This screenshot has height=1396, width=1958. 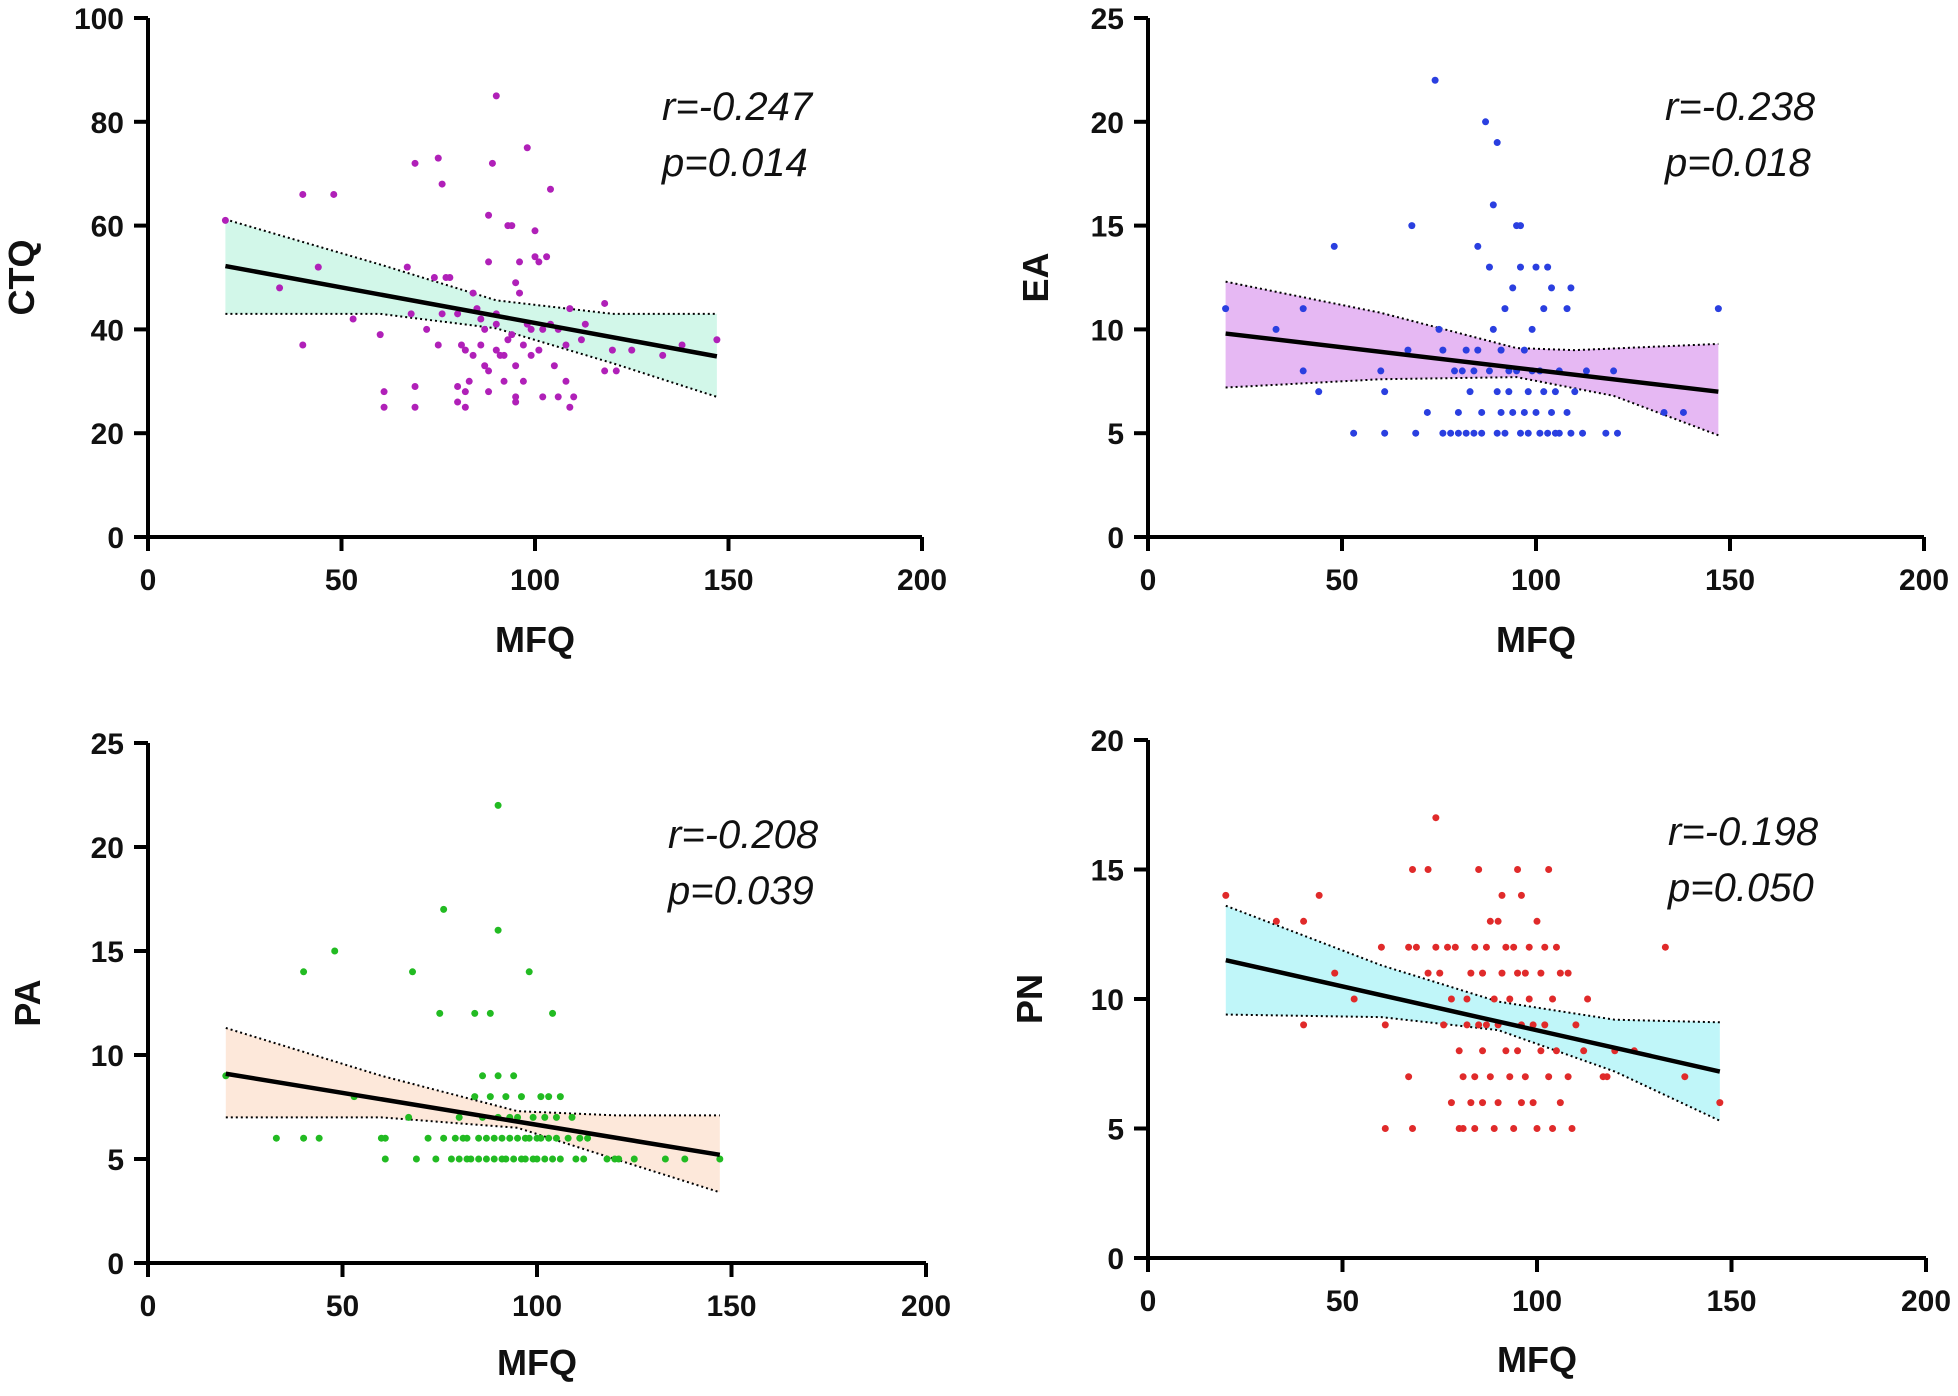 I want to click on y-axis-title: PA, so click(x=27, y=1002).